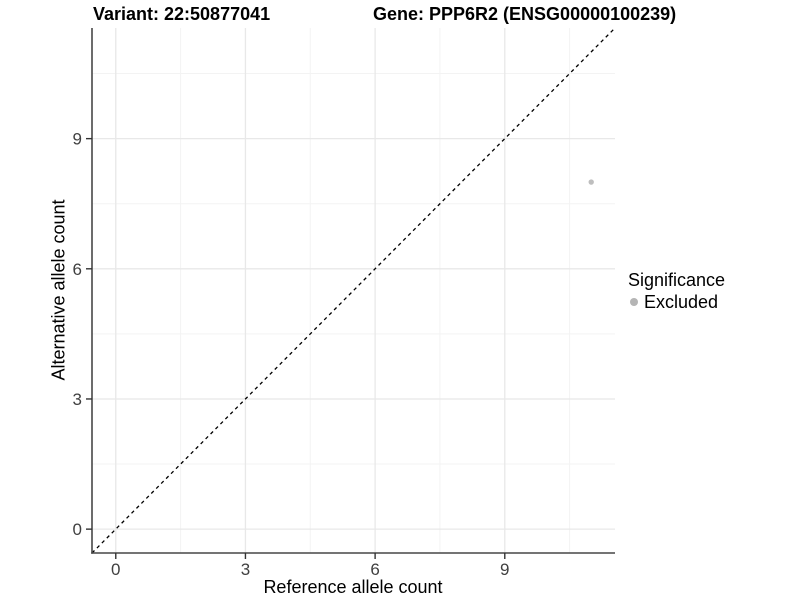 This screenshot has height=600, width=800. Describe the element at coordinates (245, 569) in the screenshot. I see `x-tick-label: 3` at that location.